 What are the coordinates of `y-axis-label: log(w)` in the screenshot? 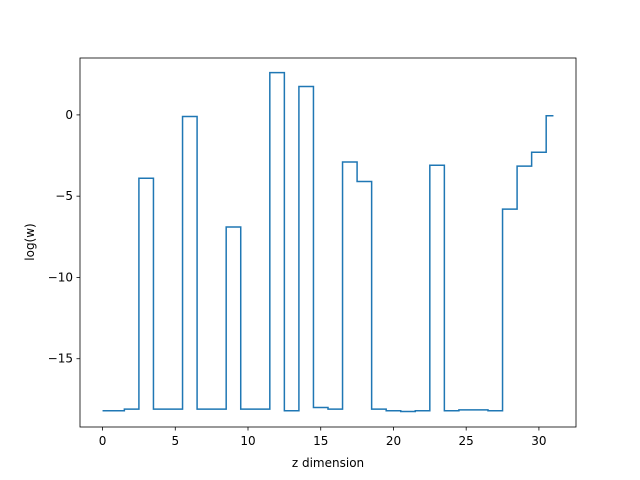 It's located at (30, 241).